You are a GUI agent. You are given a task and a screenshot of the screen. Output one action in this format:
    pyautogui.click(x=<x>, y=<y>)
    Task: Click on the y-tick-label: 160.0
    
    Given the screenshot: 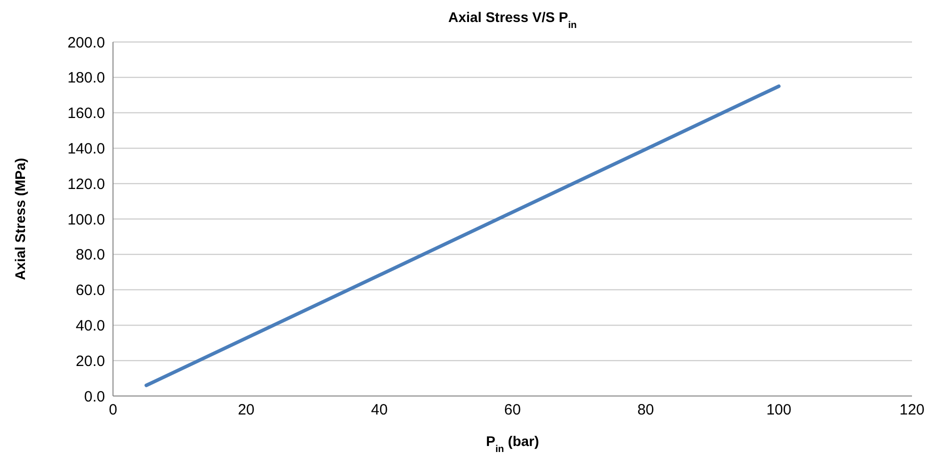 What is the action you would take?
    pyautogui.click(x=86, y=113)
    